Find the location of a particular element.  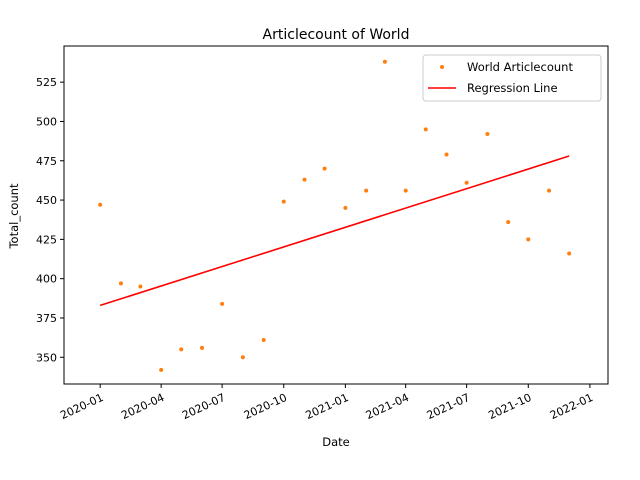

y-tick-label: 350 is located at coordinates (46, 357).